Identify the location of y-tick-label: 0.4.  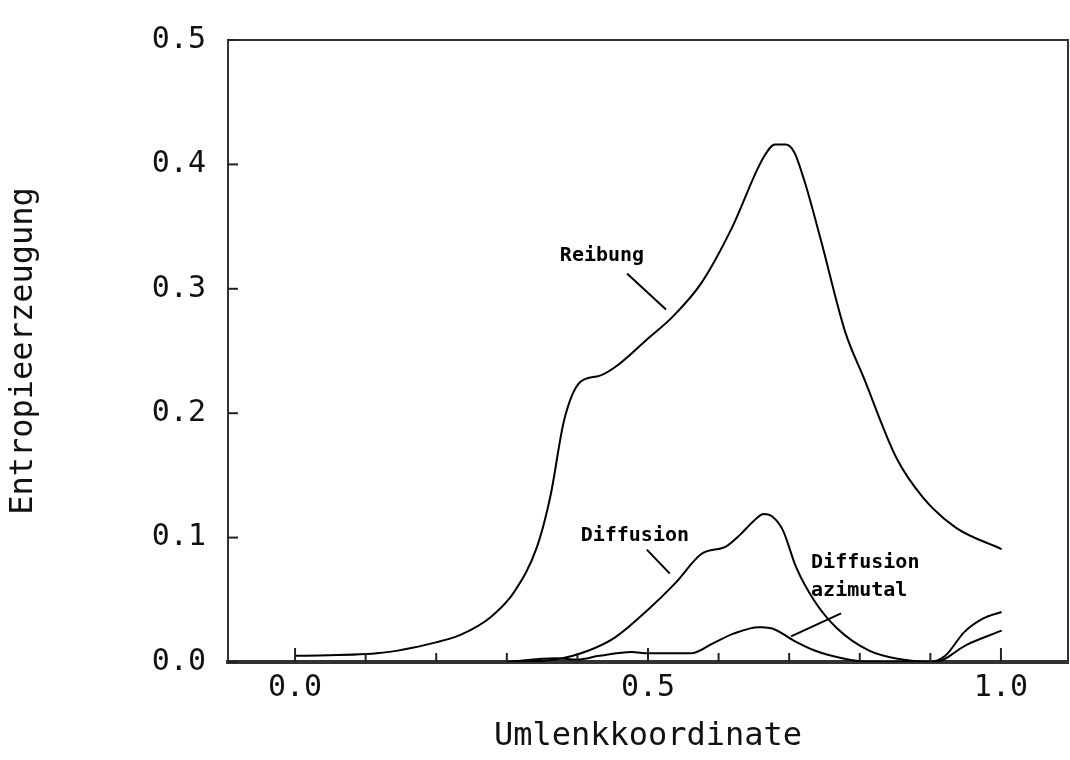
(178, 162).